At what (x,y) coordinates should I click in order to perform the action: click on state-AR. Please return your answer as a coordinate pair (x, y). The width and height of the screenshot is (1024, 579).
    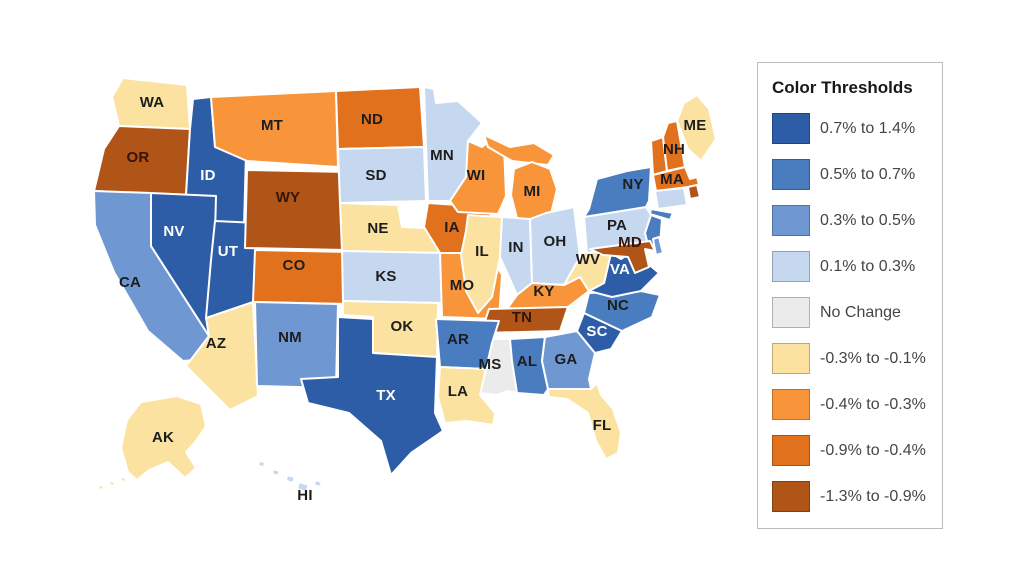
    Looking at the image, I should click on (467, 344).